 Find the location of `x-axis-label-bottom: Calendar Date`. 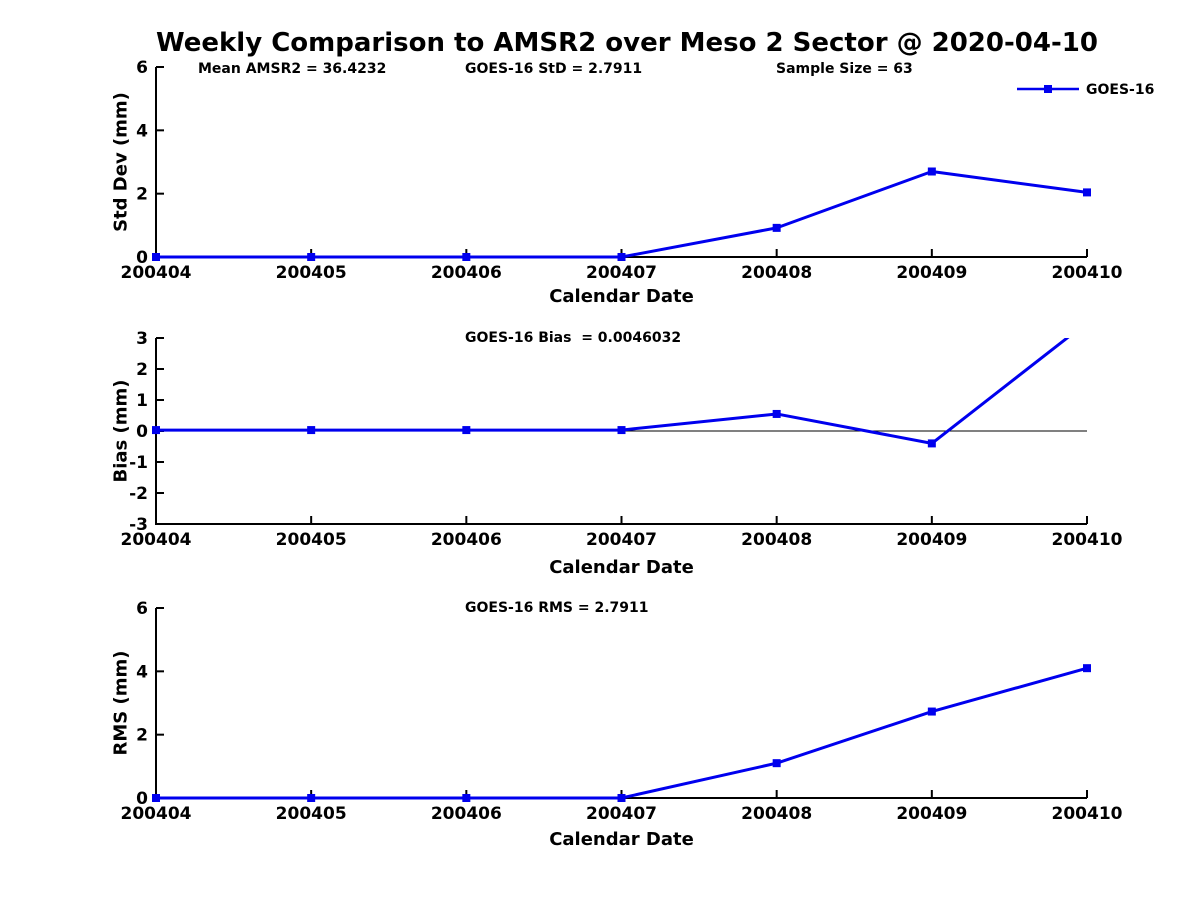

x-axis-label-bottom: Calendar Date is located at coordinates (621, 839).